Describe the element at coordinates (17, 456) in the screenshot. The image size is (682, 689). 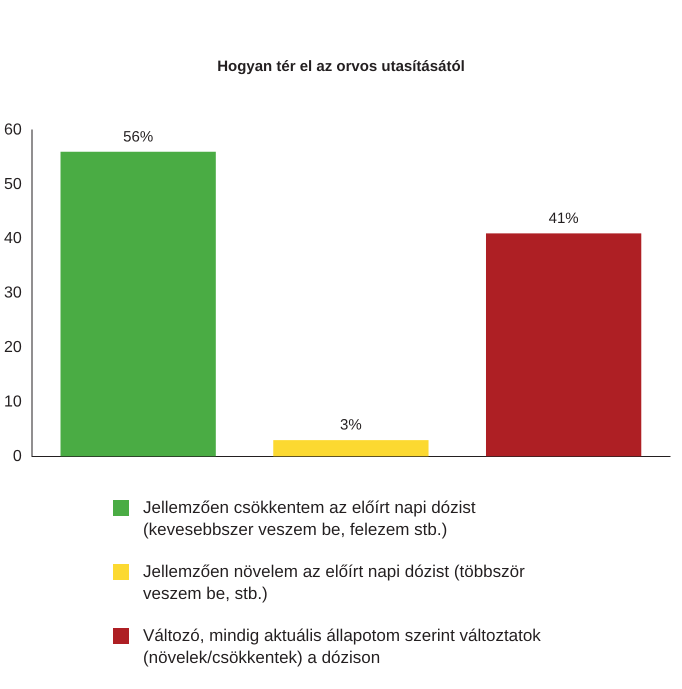
I see `y-tick-label: 0` at that location.